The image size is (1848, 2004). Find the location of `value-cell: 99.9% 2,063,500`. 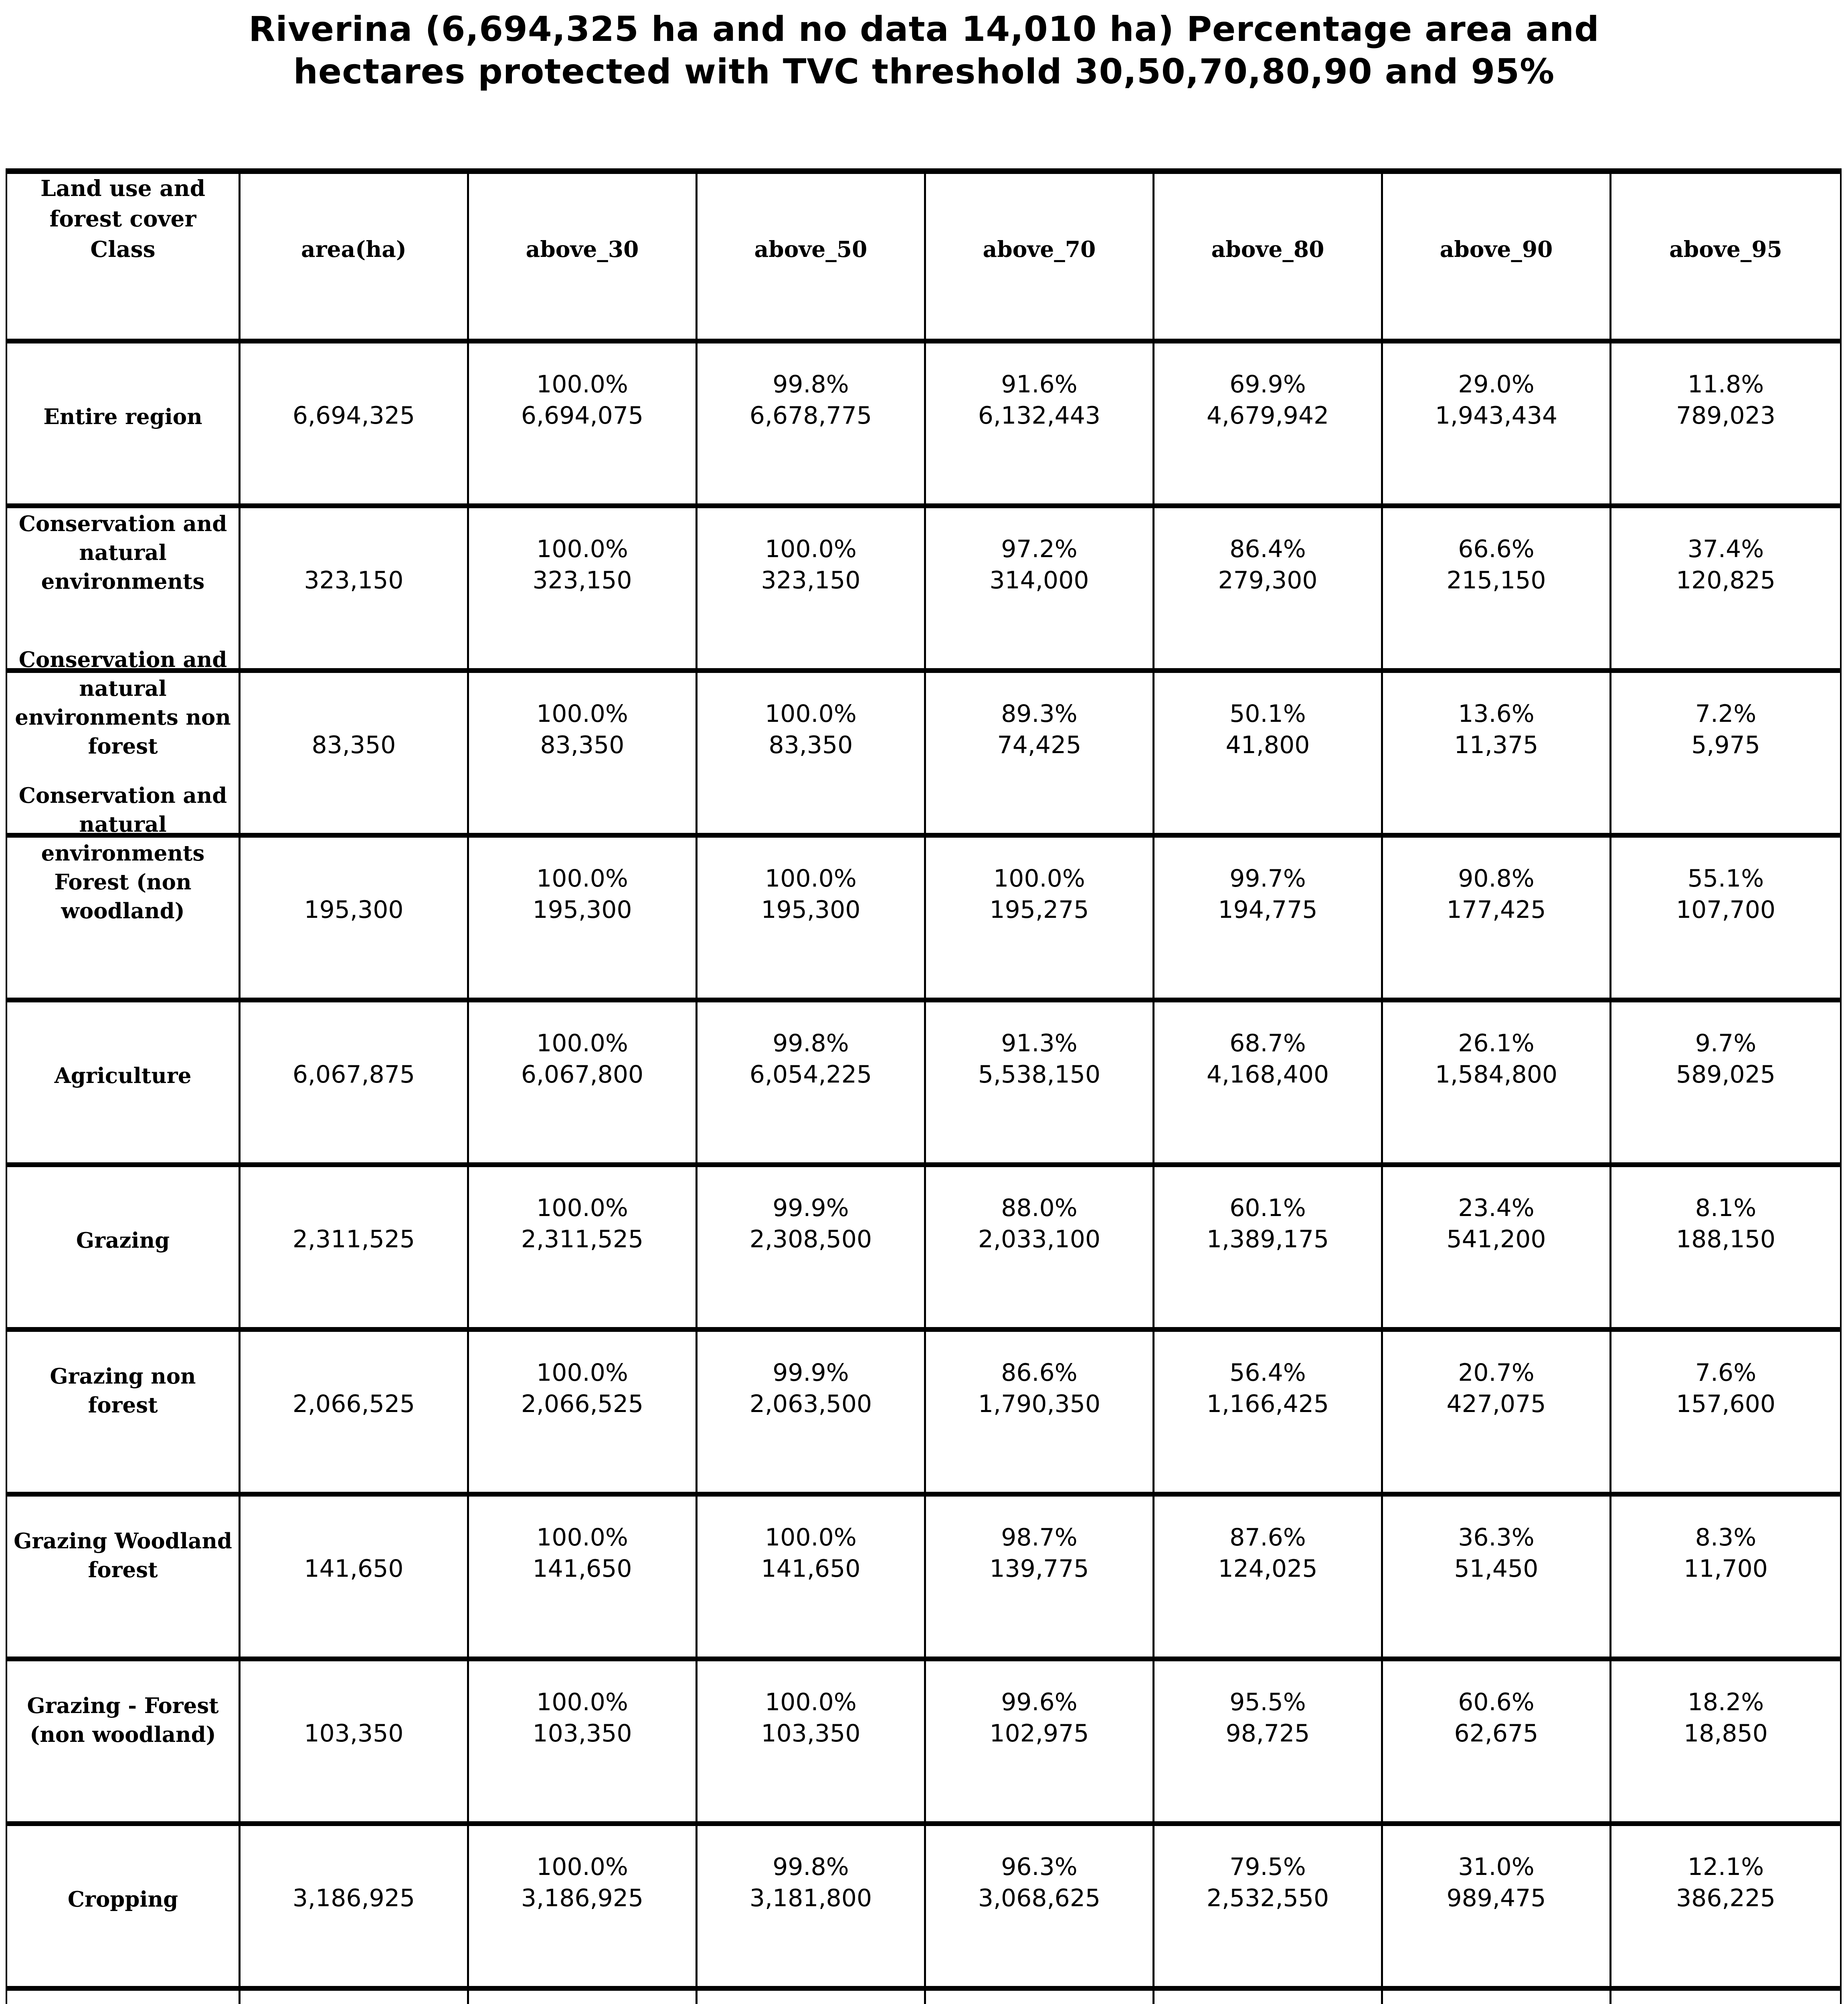

value-cell: 99.9% 2,063,500 is located at coordinates (812, 1412).